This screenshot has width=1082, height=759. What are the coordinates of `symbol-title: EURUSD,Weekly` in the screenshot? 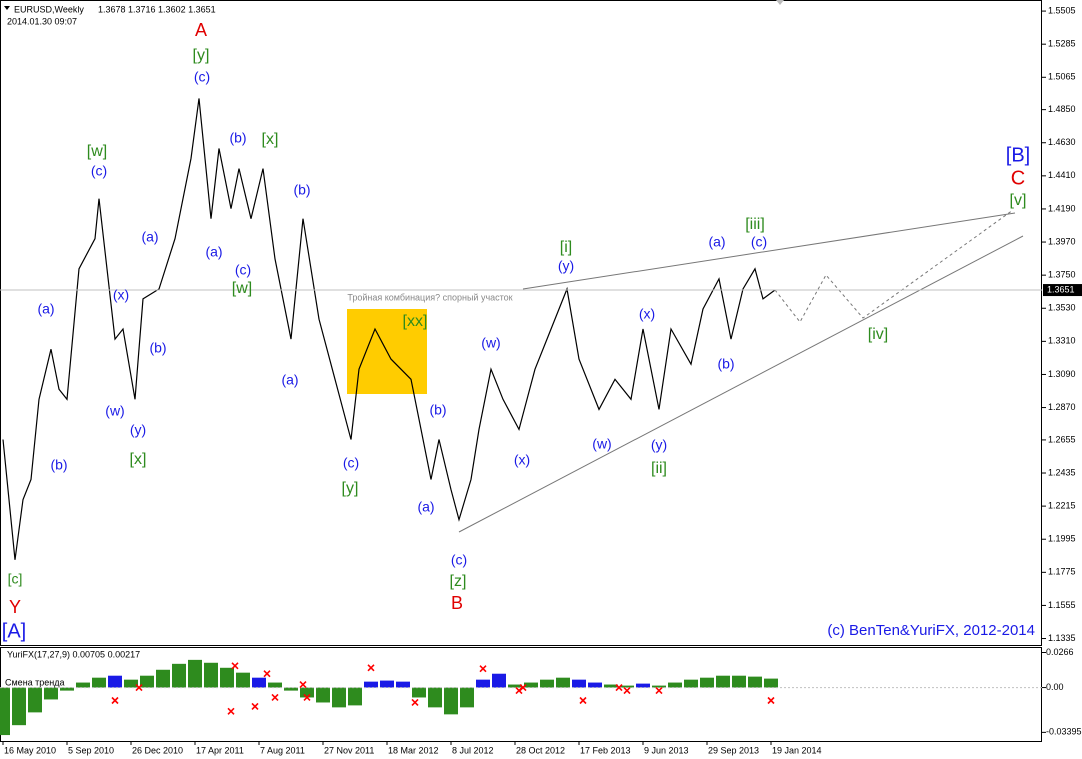 It's located at (49, 9).